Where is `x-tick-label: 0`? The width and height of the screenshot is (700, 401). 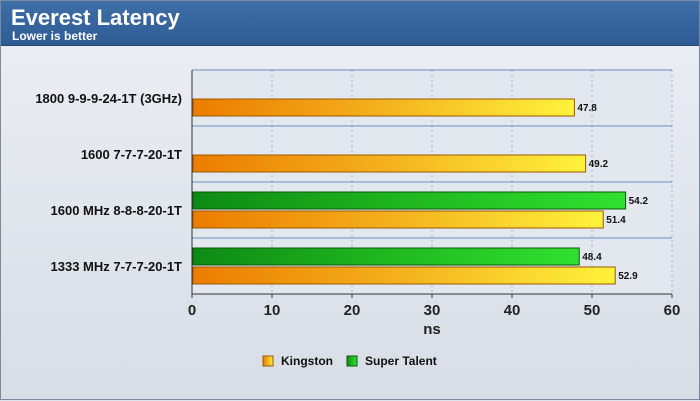 x-tick-label: 0 is located at coordinates (192, 310).